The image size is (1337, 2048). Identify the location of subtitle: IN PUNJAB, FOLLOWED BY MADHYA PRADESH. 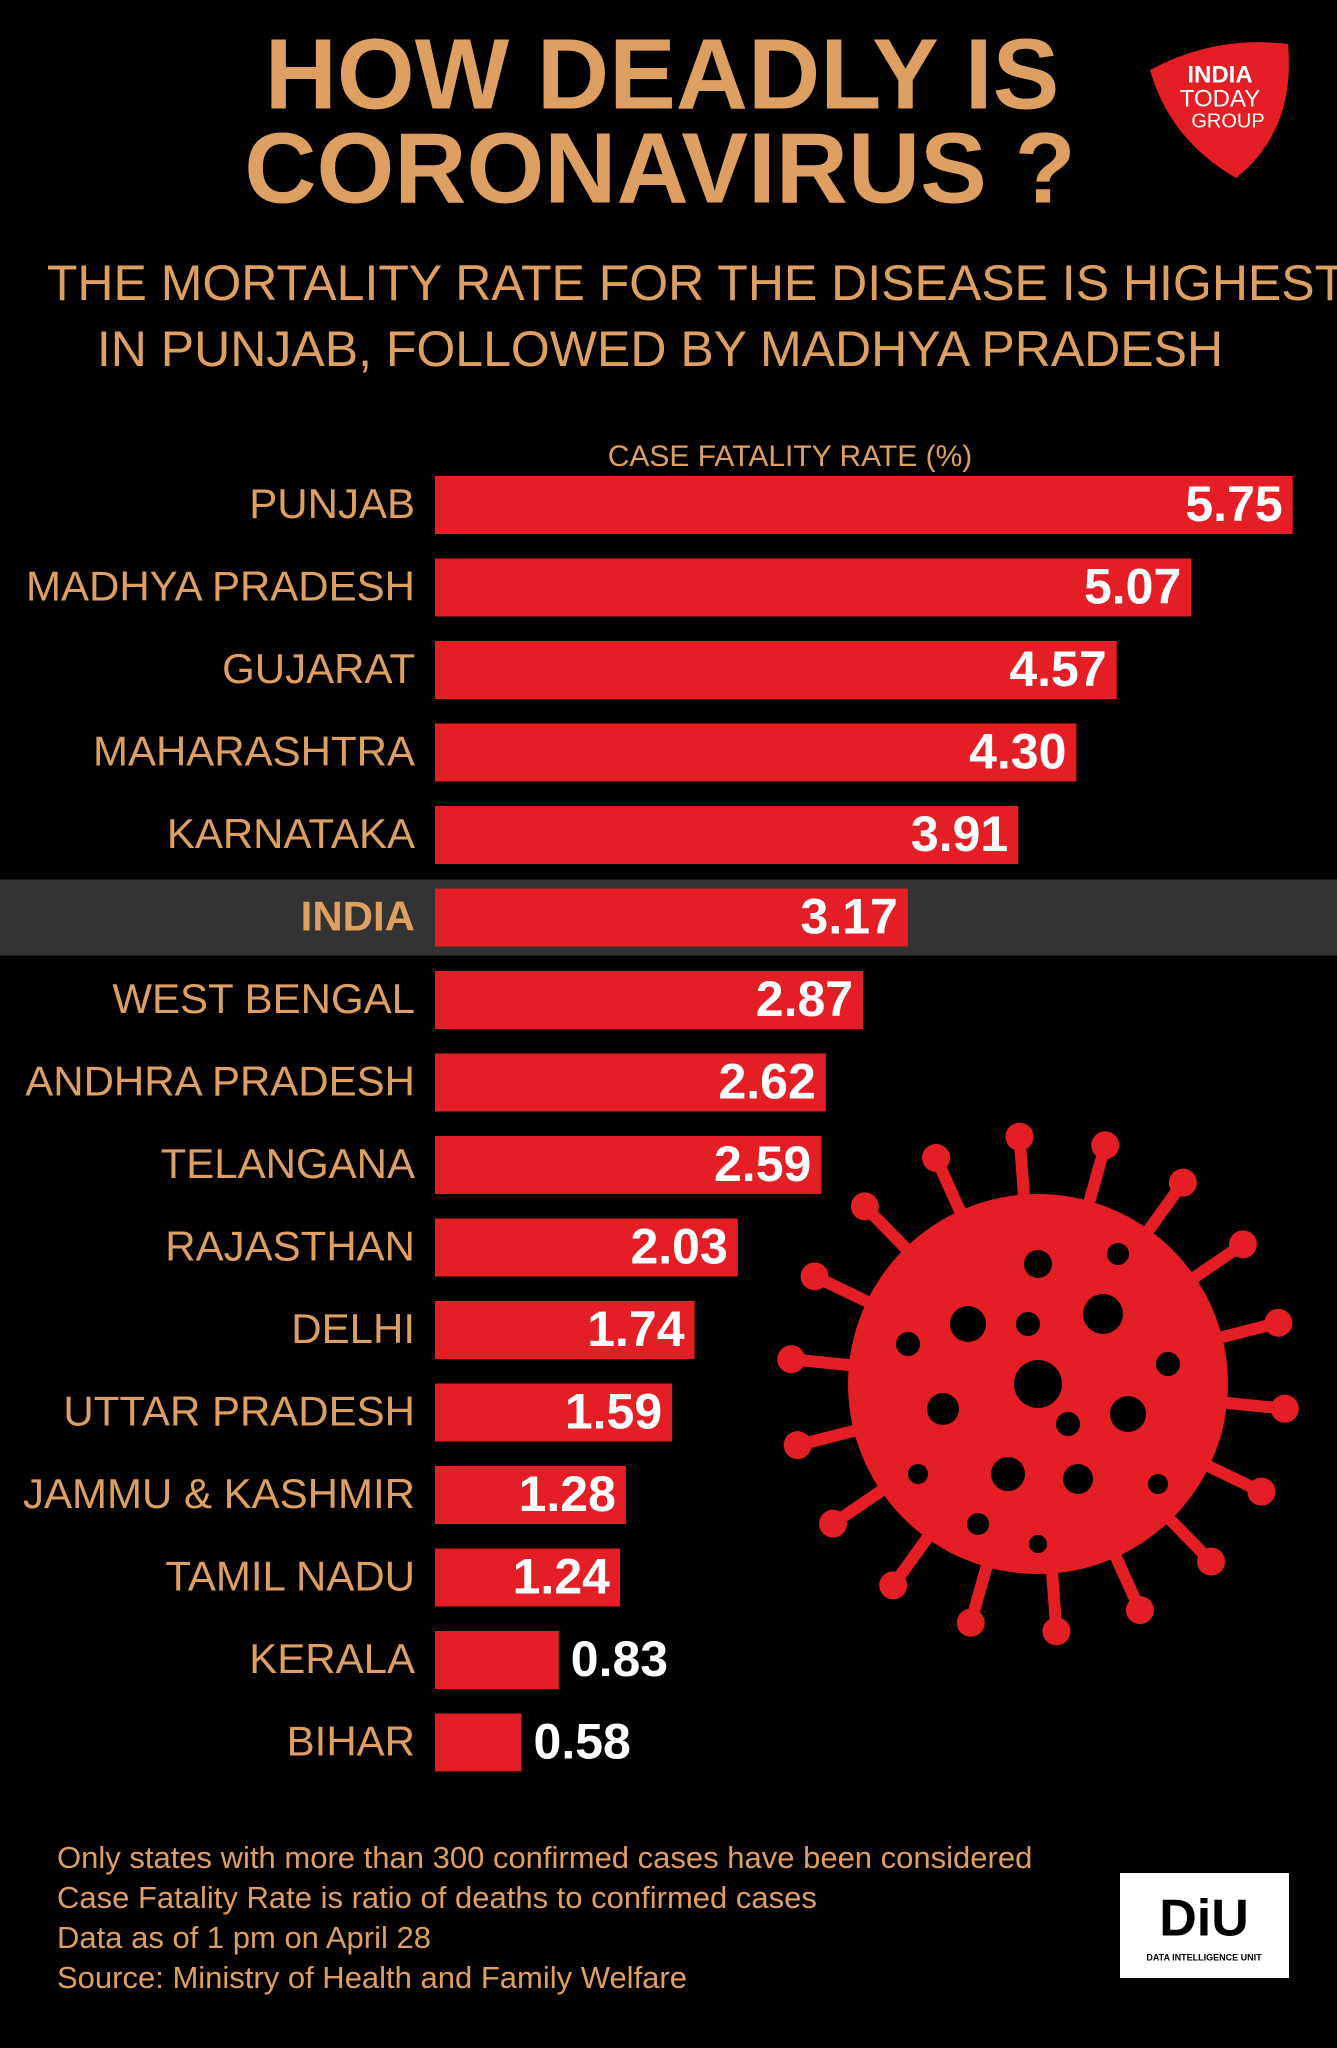
(660, 349).